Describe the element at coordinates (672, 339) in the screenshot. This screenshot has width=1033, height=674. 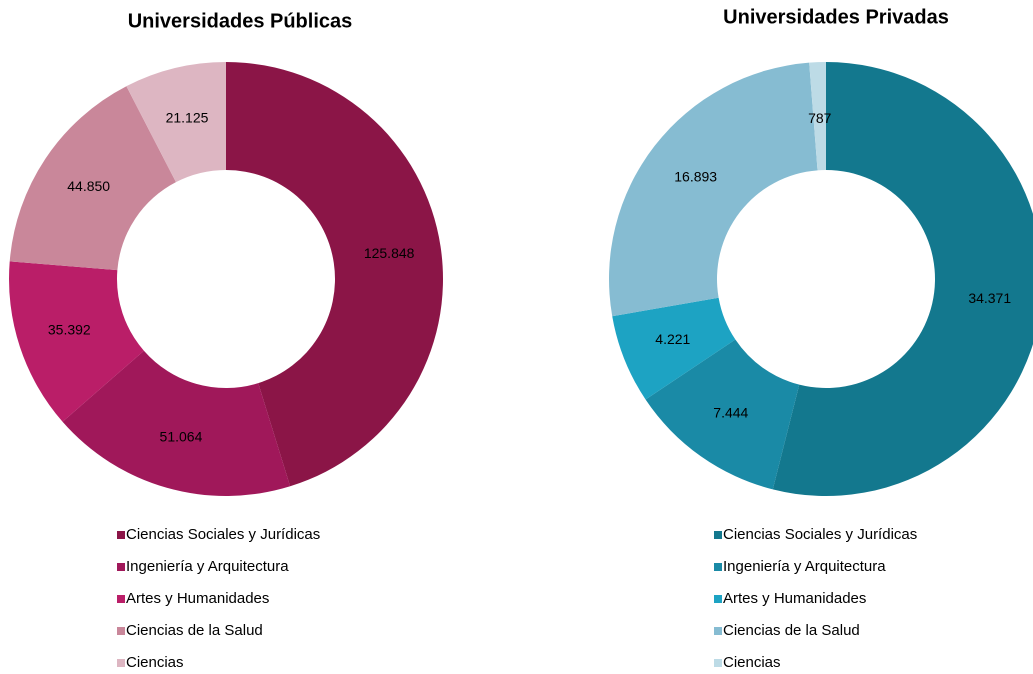
I see `data-label: 4.221` at that location.